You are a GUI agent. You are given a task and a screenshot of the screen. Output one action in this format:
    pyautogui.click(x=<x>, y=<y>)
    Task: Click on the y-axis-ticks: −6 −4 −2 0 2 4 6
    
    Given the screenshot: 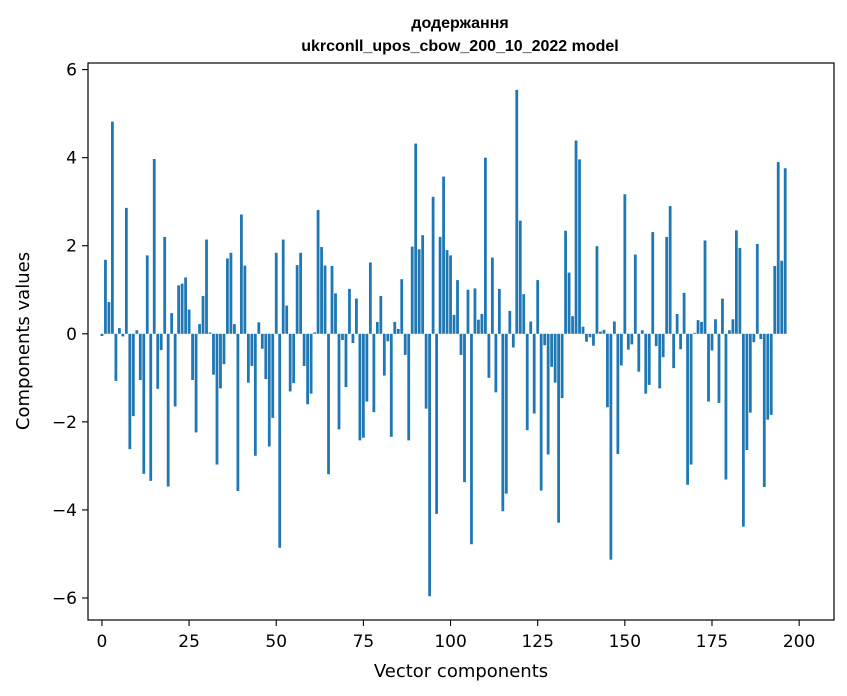 What is the action you would take?
    pyautogui.click(x=70, y=335)
    